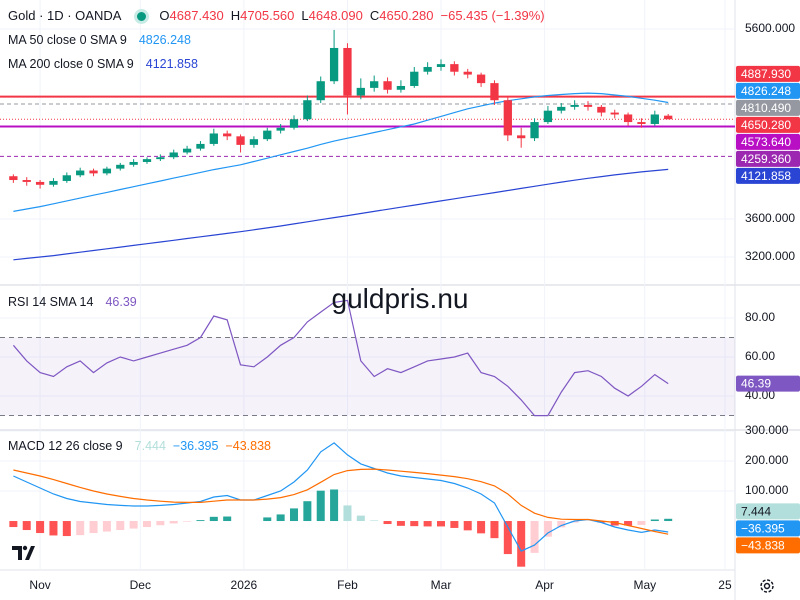 The width and height of the screenshot is (800, 600). What do you see at coordinates (767, 586) in the screenshot?
I see `settings-gear` at bounding box center [767, 586].